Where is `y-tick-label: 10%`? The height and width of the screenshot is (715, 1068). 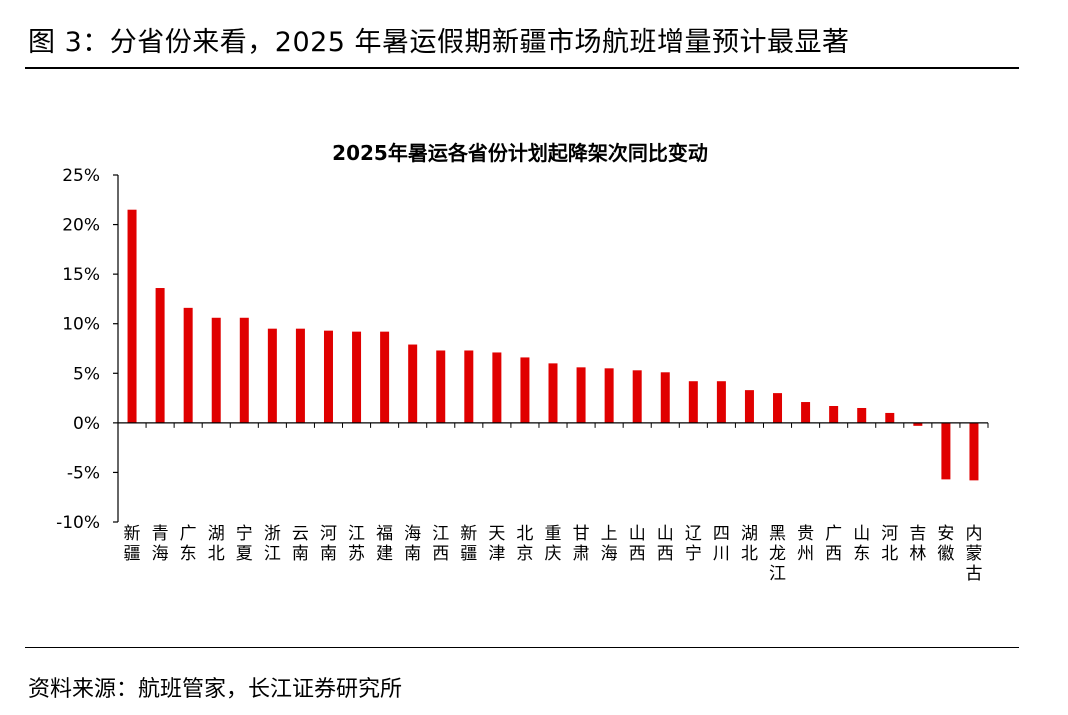
y-tick-label: 10% is located at coordinates (81, 325).